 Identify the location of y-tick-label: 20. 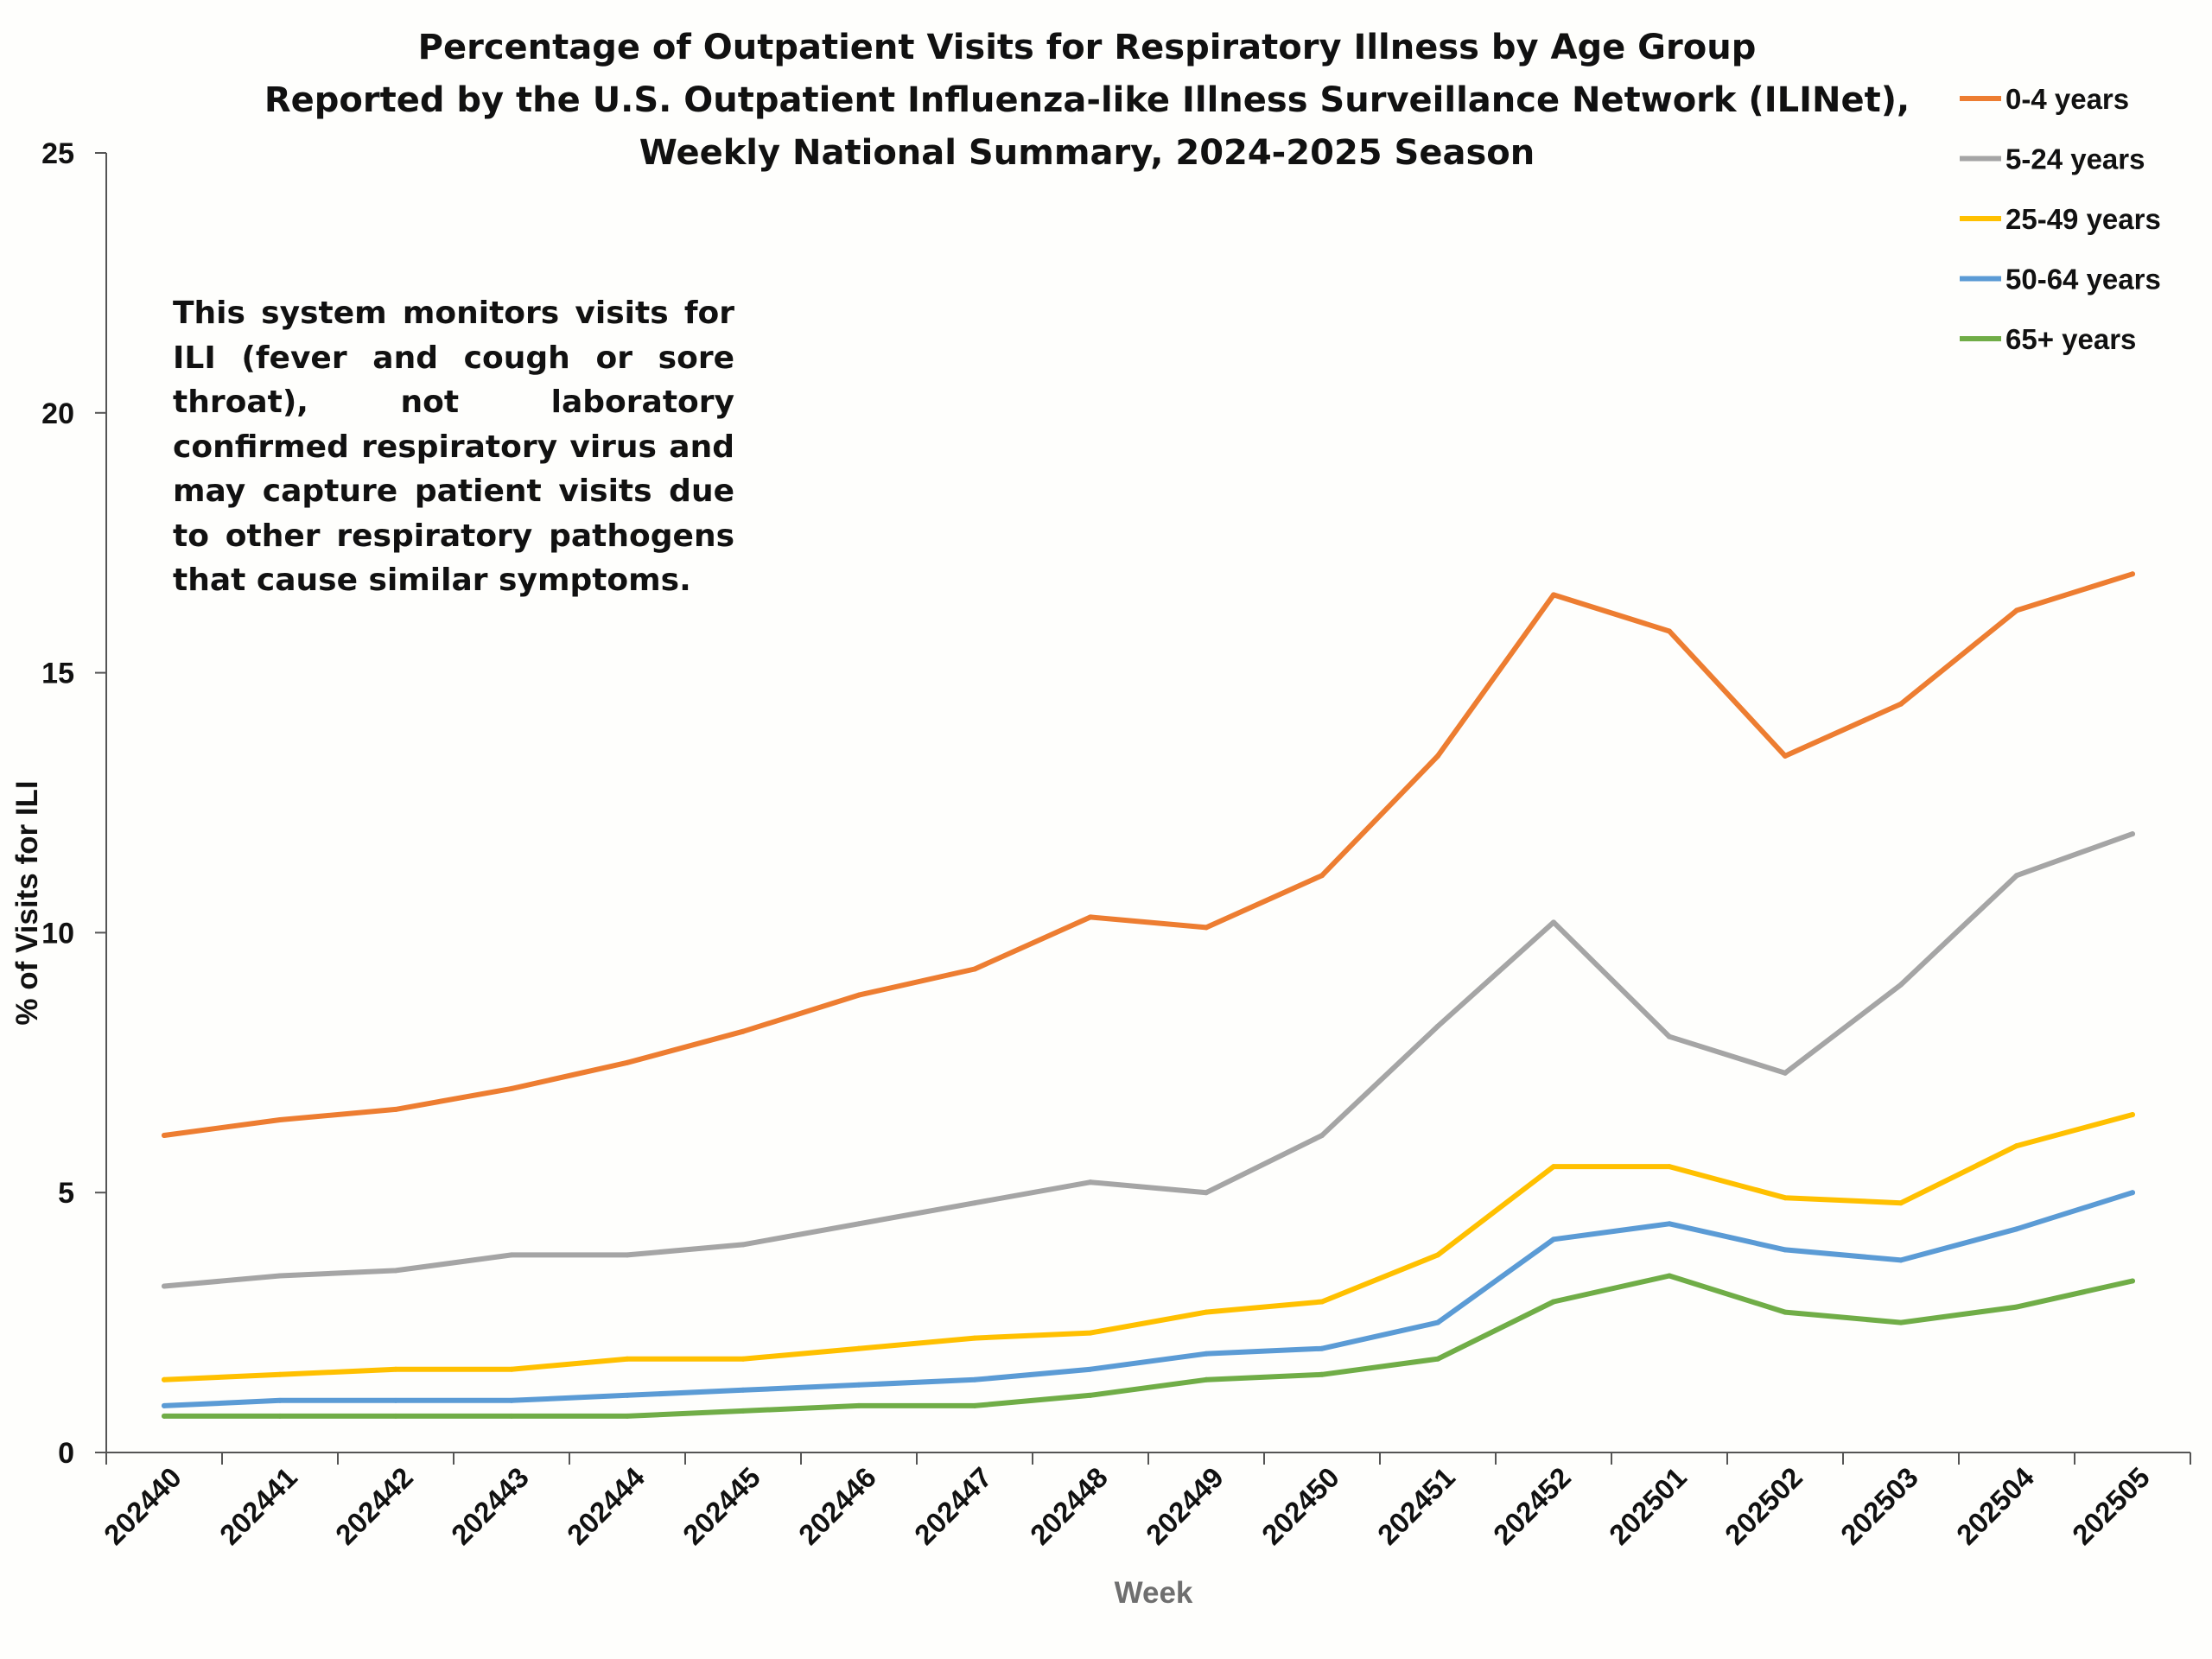
(57, 413).